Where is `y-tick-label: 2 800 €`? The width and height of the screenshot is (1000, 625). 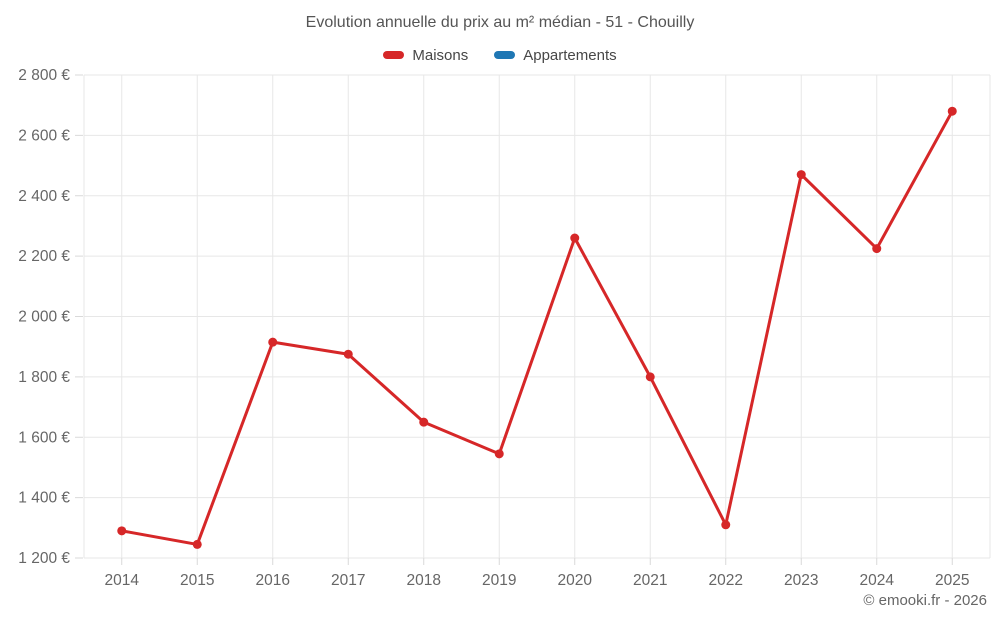 y-tick-label: 2 800 € is located at coordinates (44, 75).